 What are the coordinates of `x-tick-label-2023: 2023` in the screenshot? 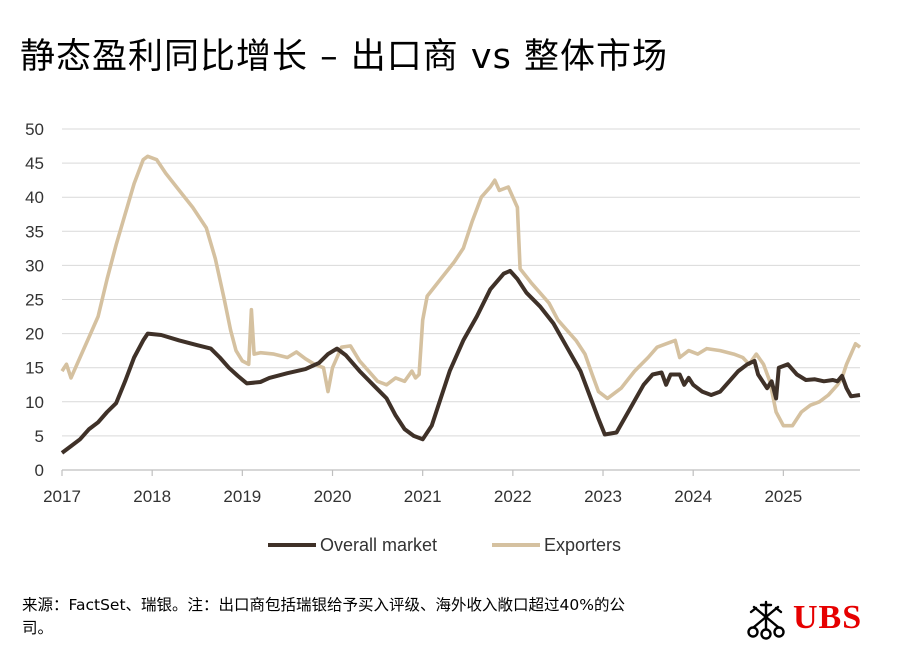 It's located at (603, 496).